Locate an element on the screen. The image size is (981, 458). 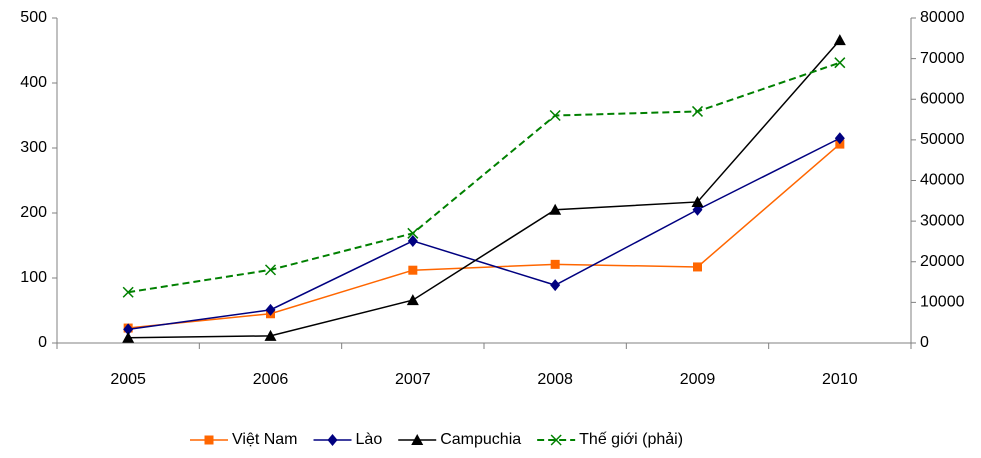
y2-tick-label: 20000 is located at coordinates (942, 261).